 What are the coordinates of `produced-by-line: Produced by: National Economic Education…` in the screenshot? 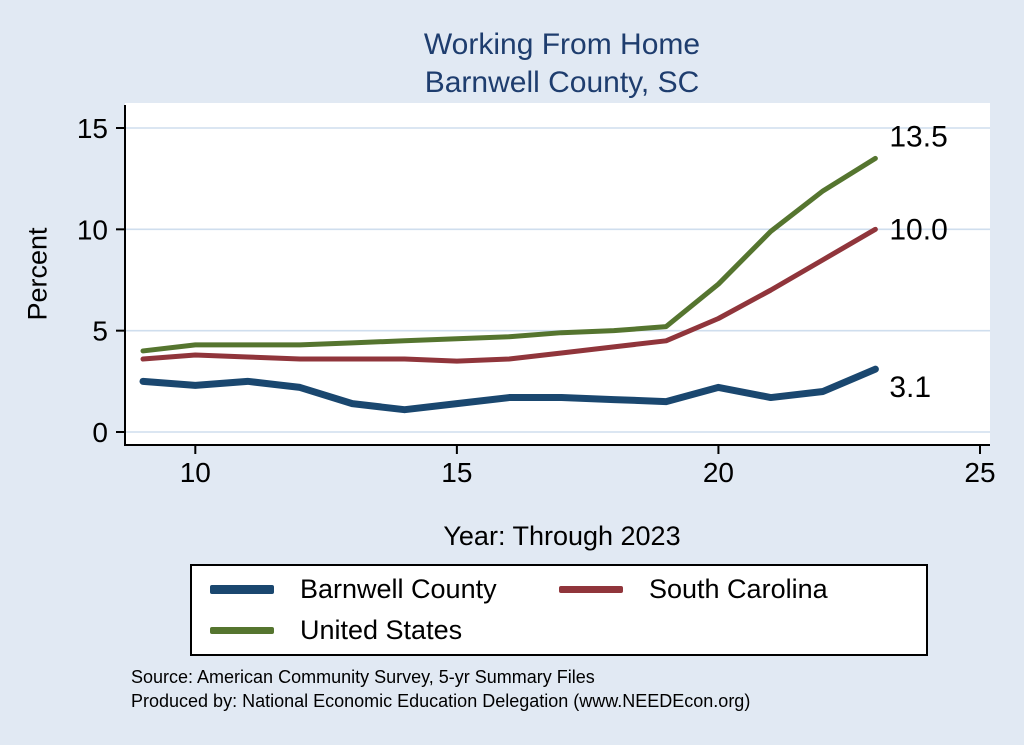 It's located at (441, 700).